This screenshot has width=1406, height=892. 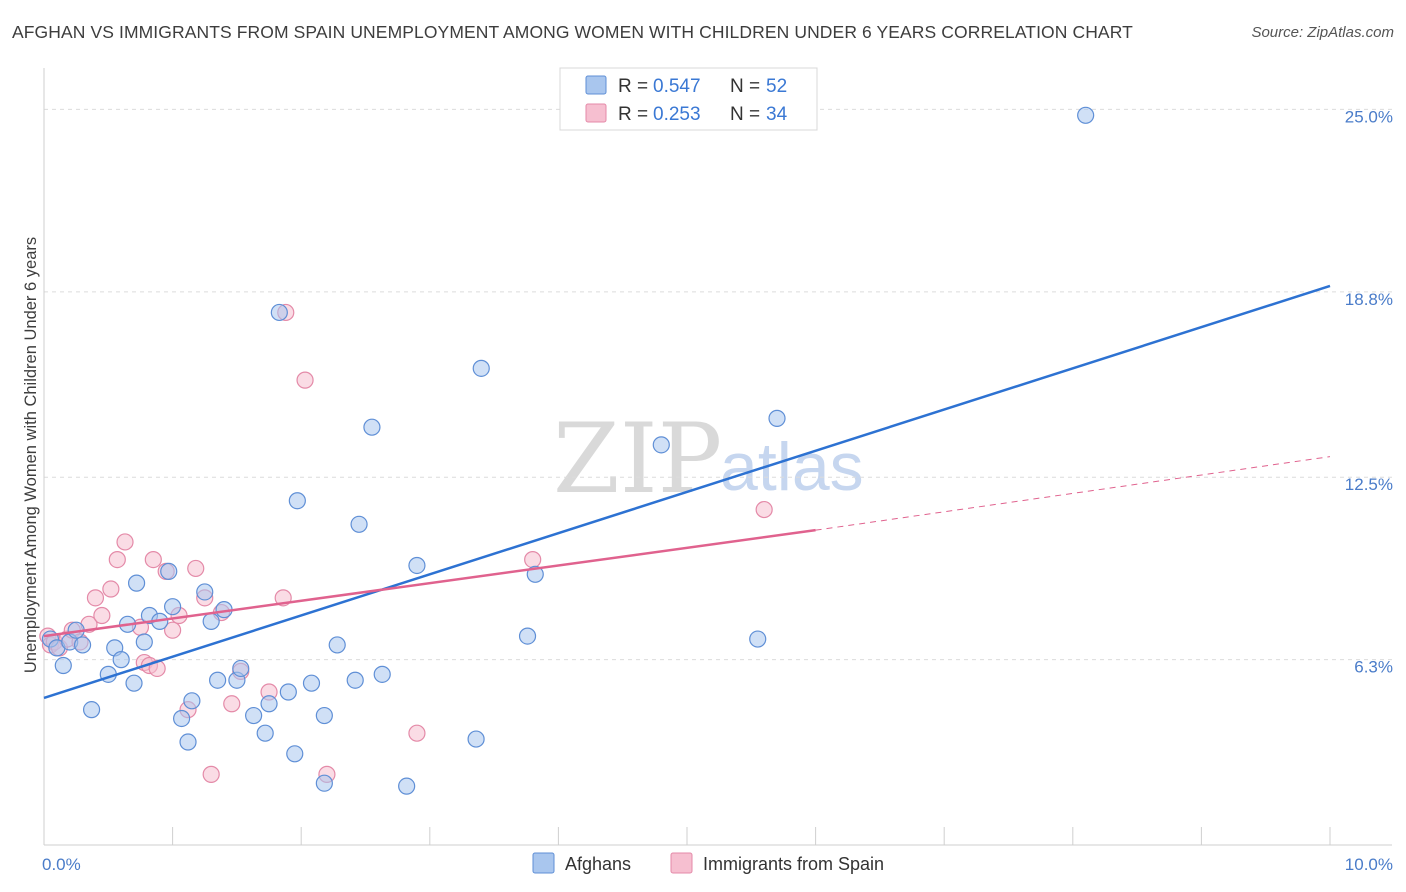 I want to click on series-legend: Afghans Immigrants from Spain, so click(x=708, y=863).